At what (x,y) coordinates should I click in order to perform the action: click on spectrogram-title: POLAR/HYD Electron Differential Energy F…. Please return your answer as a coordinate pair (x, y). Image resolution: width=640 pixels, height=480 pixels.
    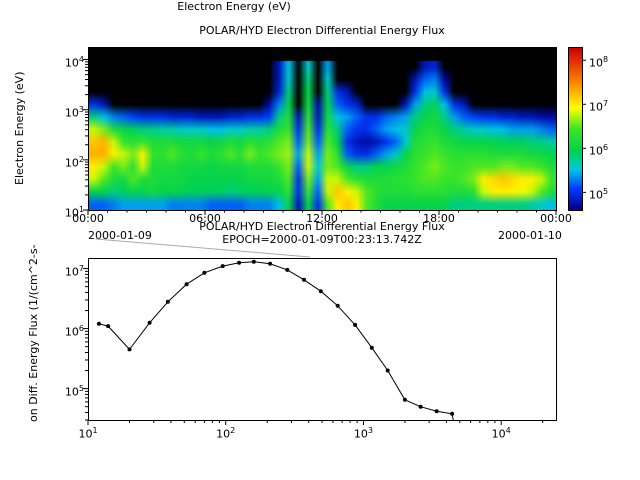
    Looking at the image, I should click on (322, 30).